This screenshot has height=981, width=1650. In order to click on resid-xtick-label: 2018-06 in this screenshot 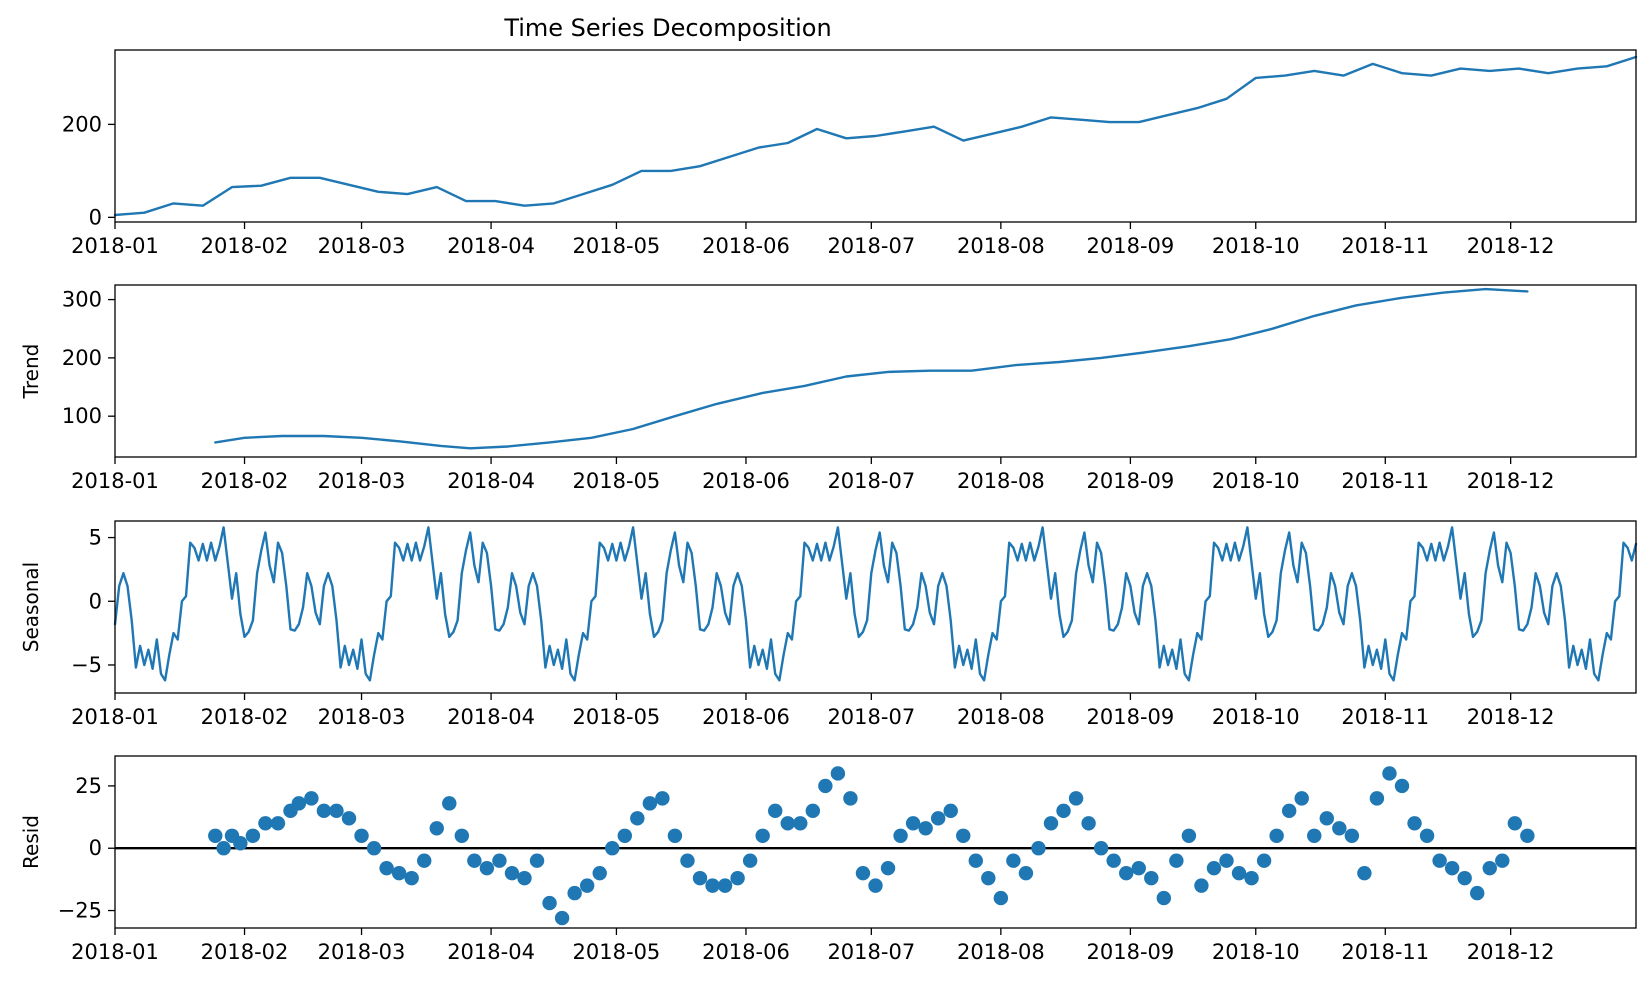, I will do `click(746, 952)`.